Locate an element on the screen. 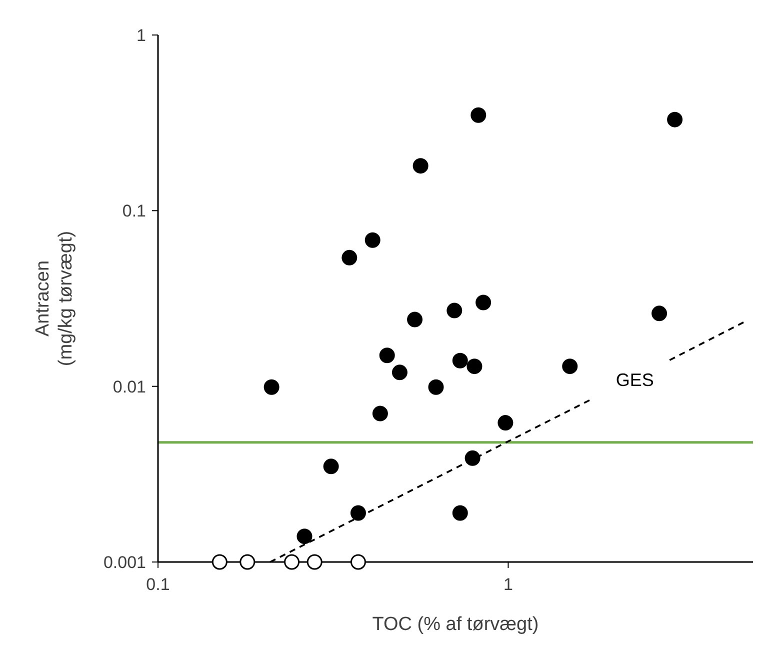  y-tick-label: 0.01 is located at coordinates (129, 386).